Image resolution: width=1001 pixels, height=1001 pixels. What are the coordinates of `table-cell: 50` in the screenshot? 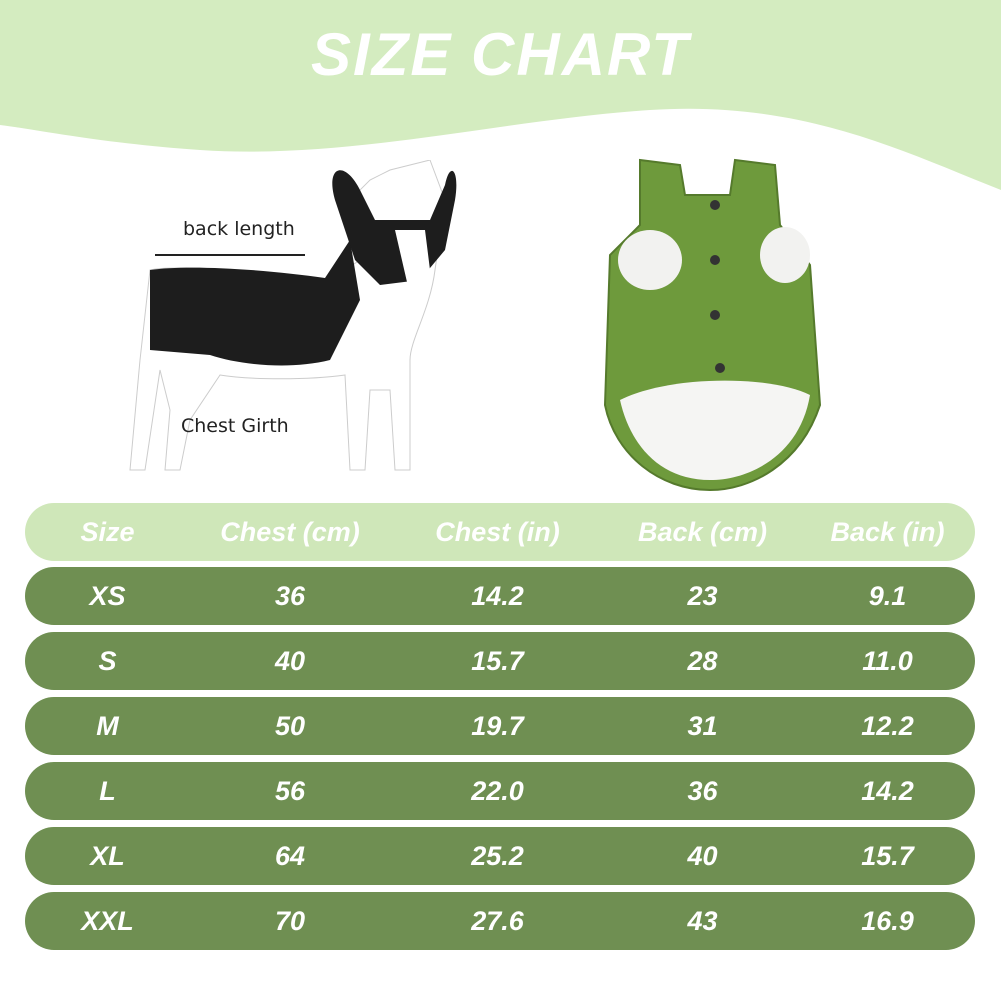 It's located at (290, 725).